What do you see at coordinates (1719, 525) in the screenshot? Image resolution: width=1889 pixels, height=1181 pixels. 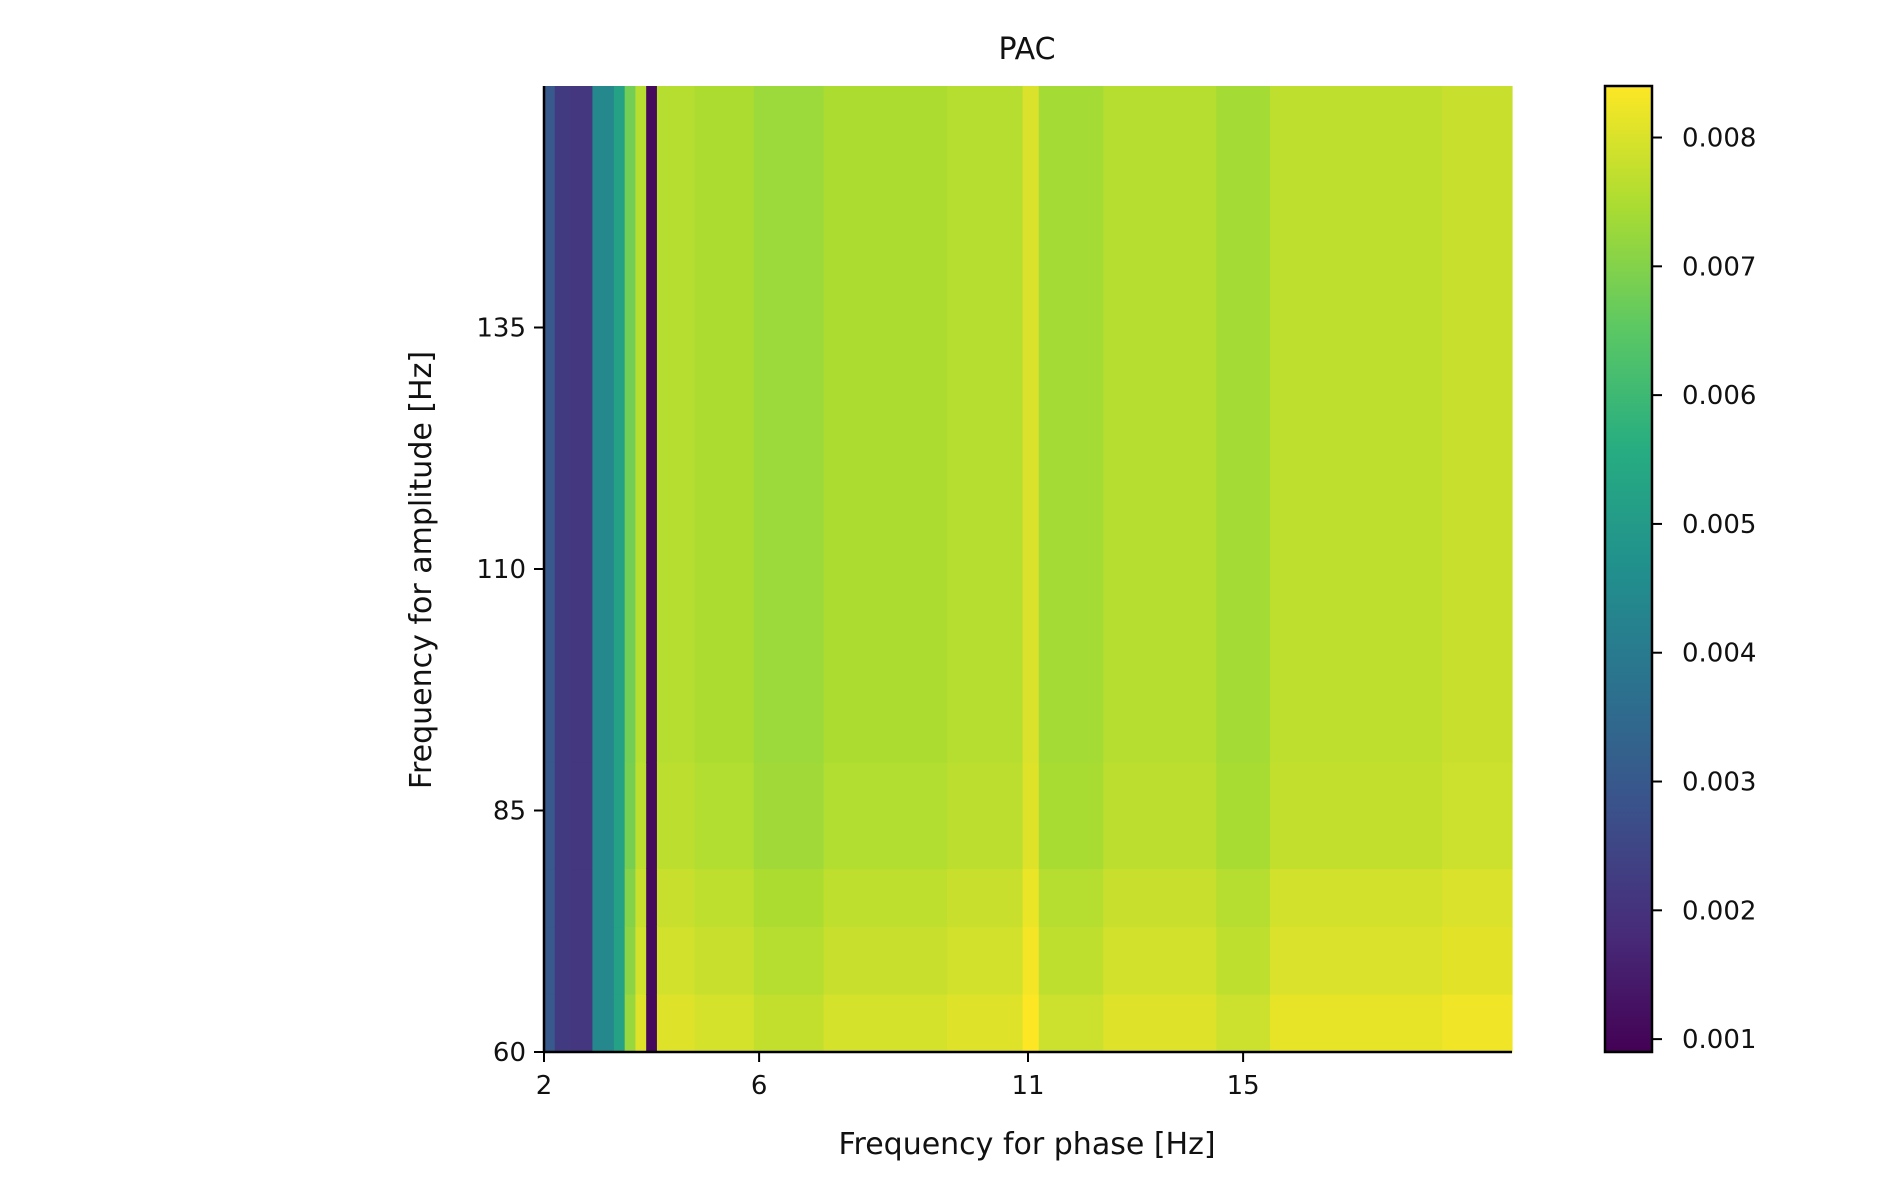 I see `colorbar-tick-label-4: 0.005` at bounding box center [1719, 525].